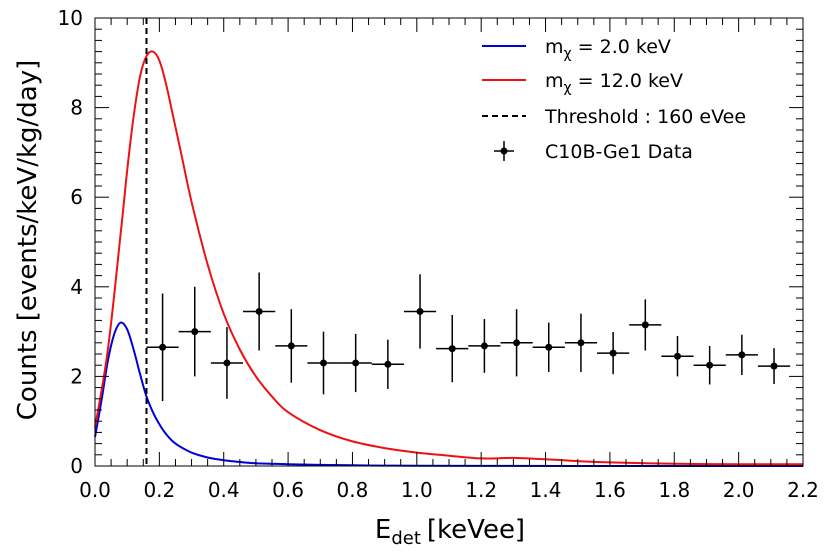  What do you see at coordinates (674, 490) in the screenshot?
I see `x-tick-label-9: 1.8` at bounding box center [674, 490].